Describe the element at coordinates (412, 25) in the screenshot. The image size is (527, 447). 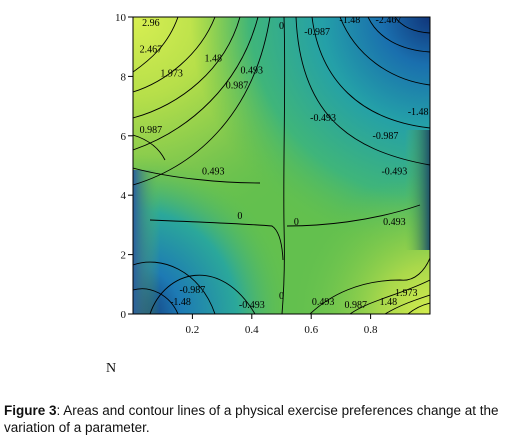
I see `contour-line-neg2.467` at that location.